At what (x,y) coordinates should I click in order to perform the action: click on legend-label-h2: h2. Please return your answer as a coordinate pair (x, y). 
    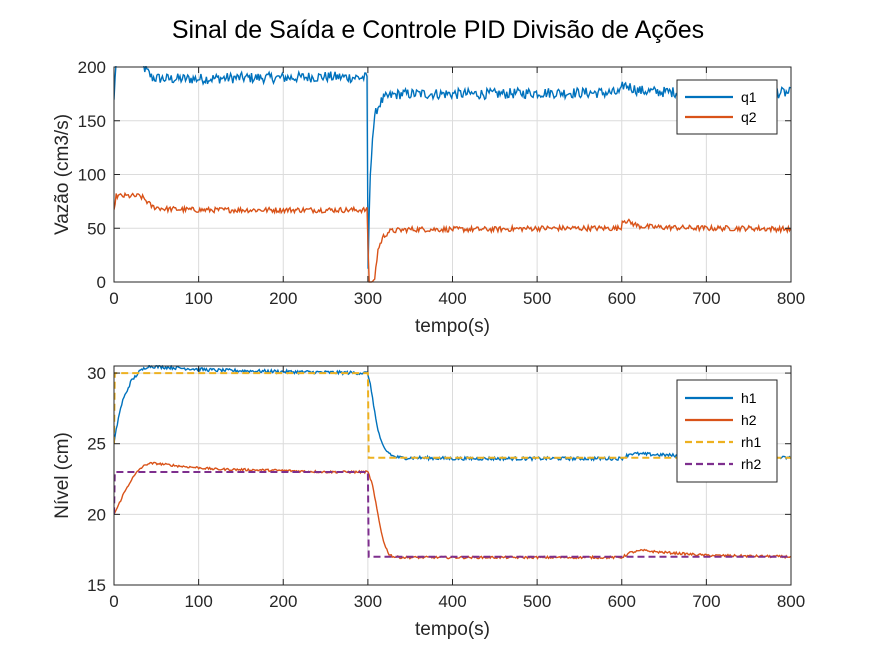
    Looking at the image, I should click on (749, 420).